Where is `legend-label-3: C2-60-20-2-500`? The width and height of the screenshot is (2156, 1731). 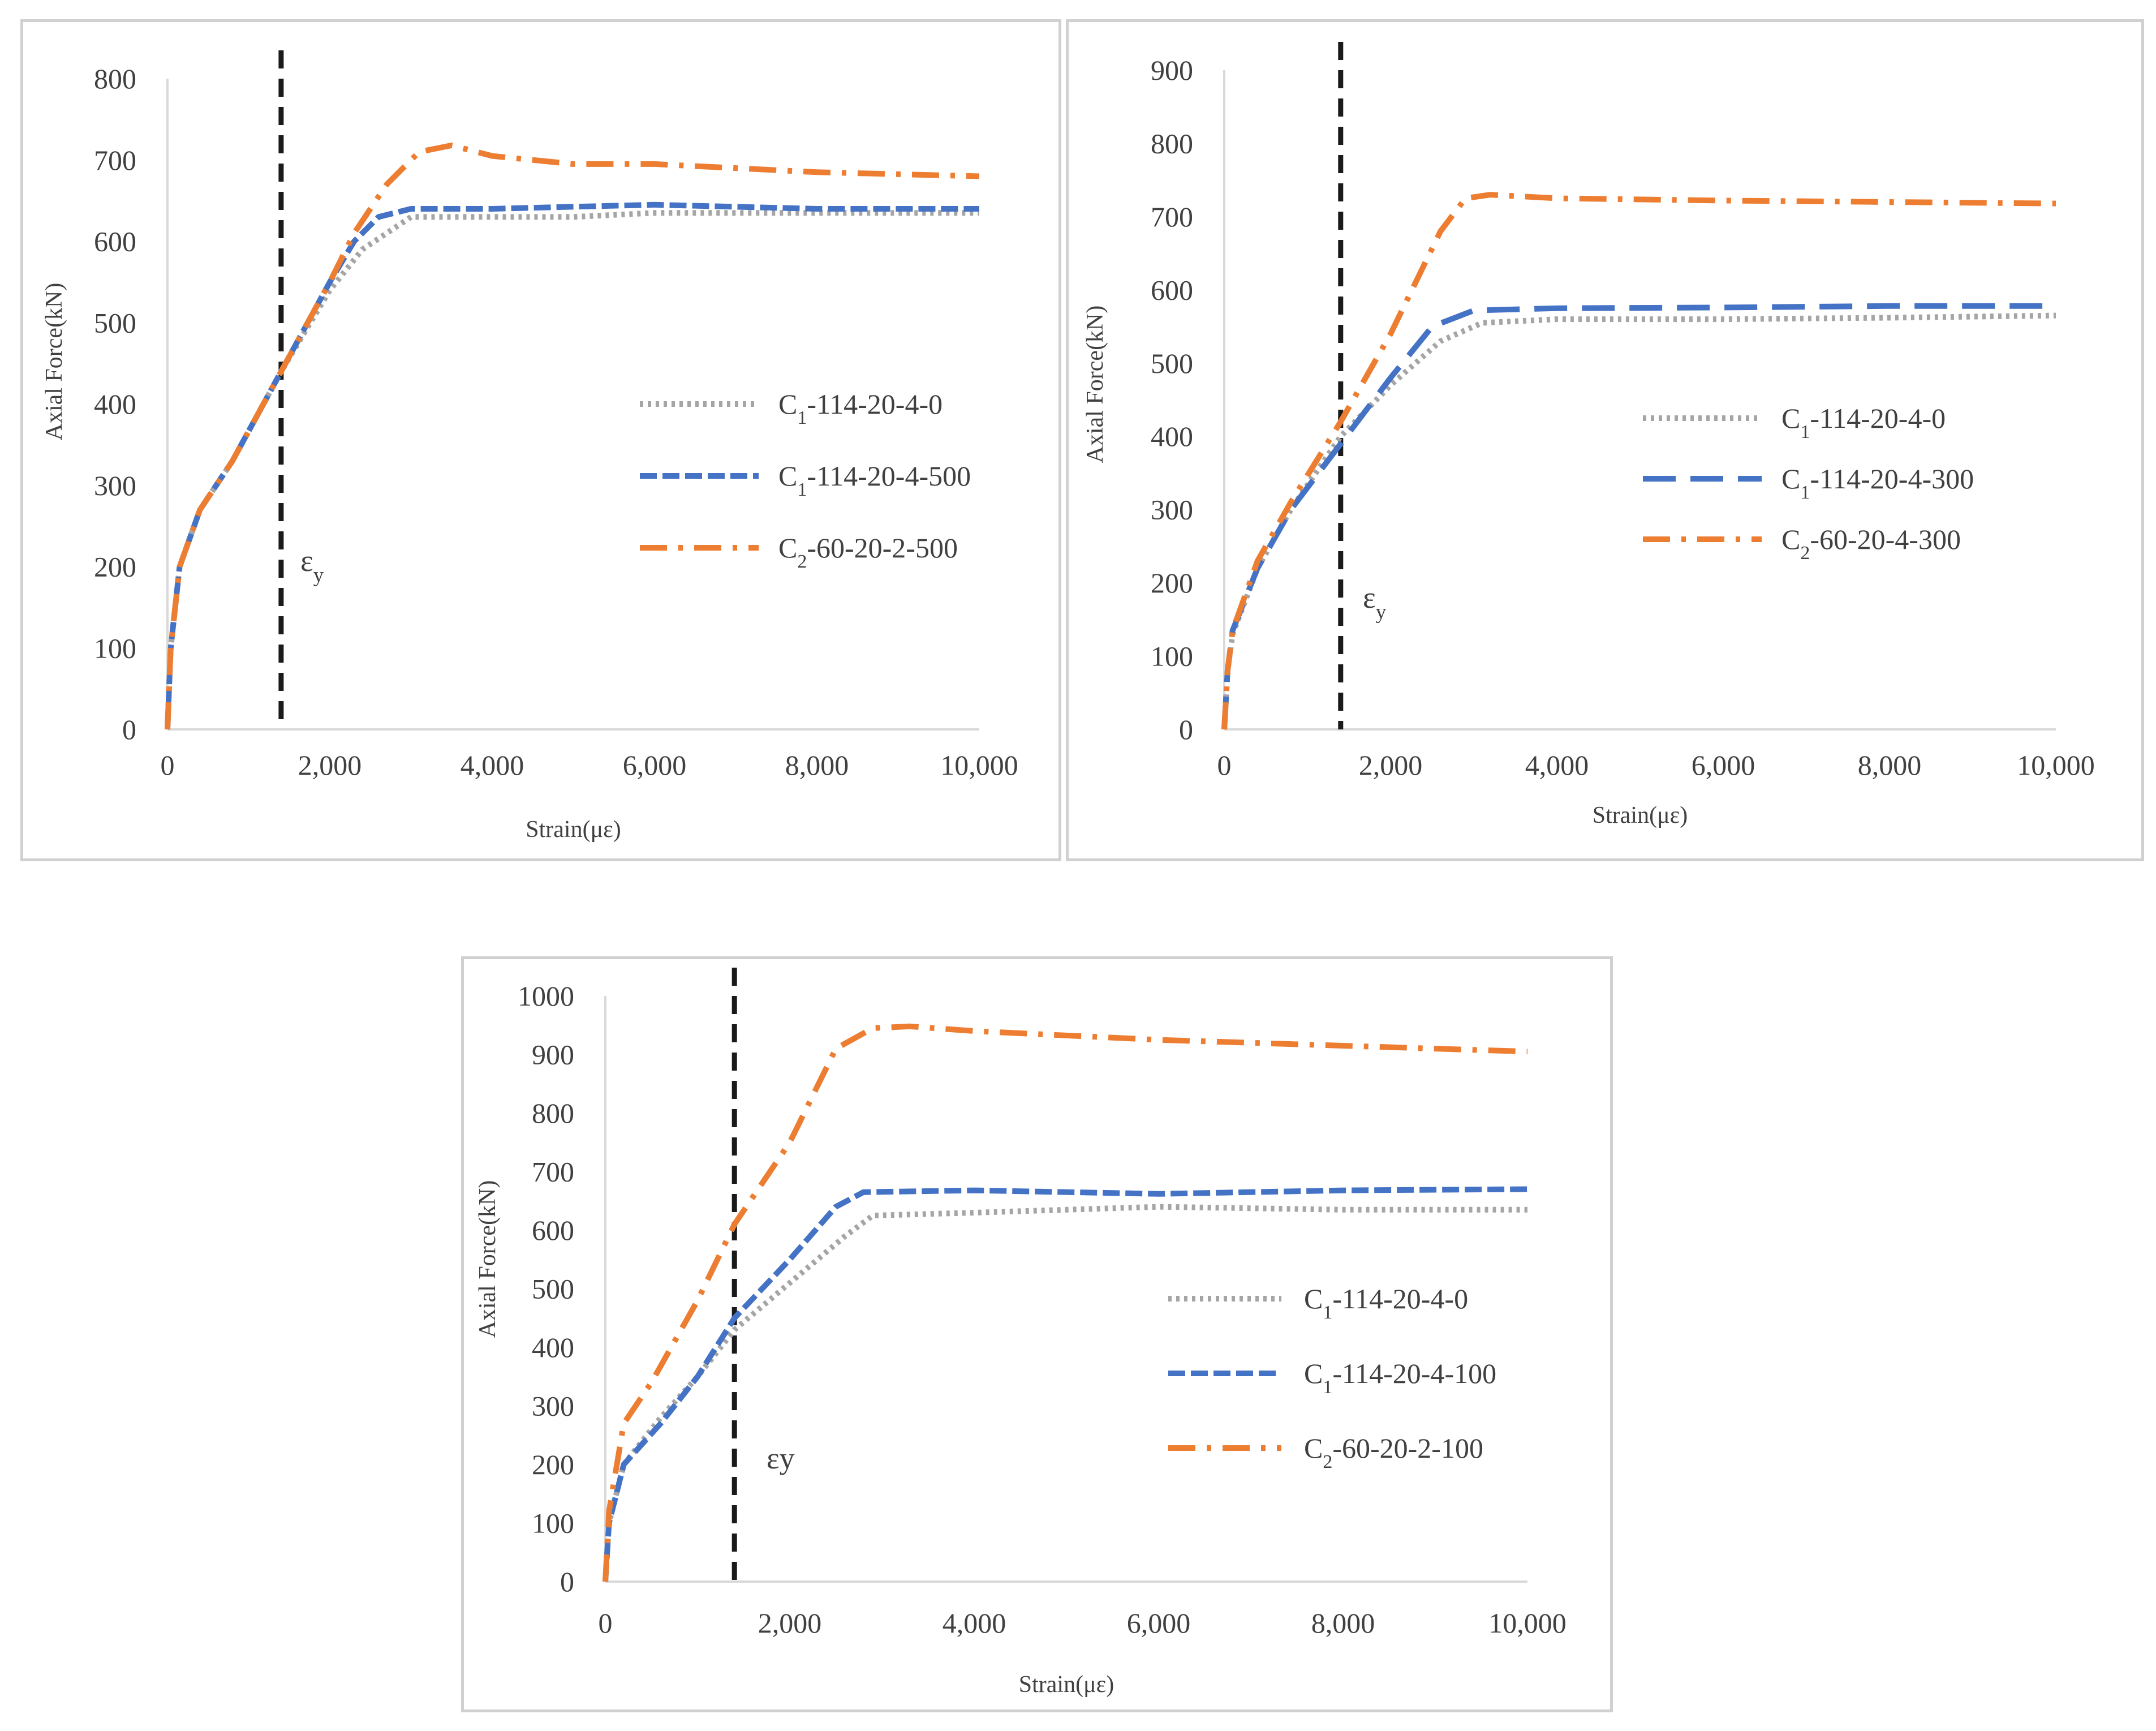 legend-label-3: C2-60-20-2-500 is located at coordinates (868, 552).